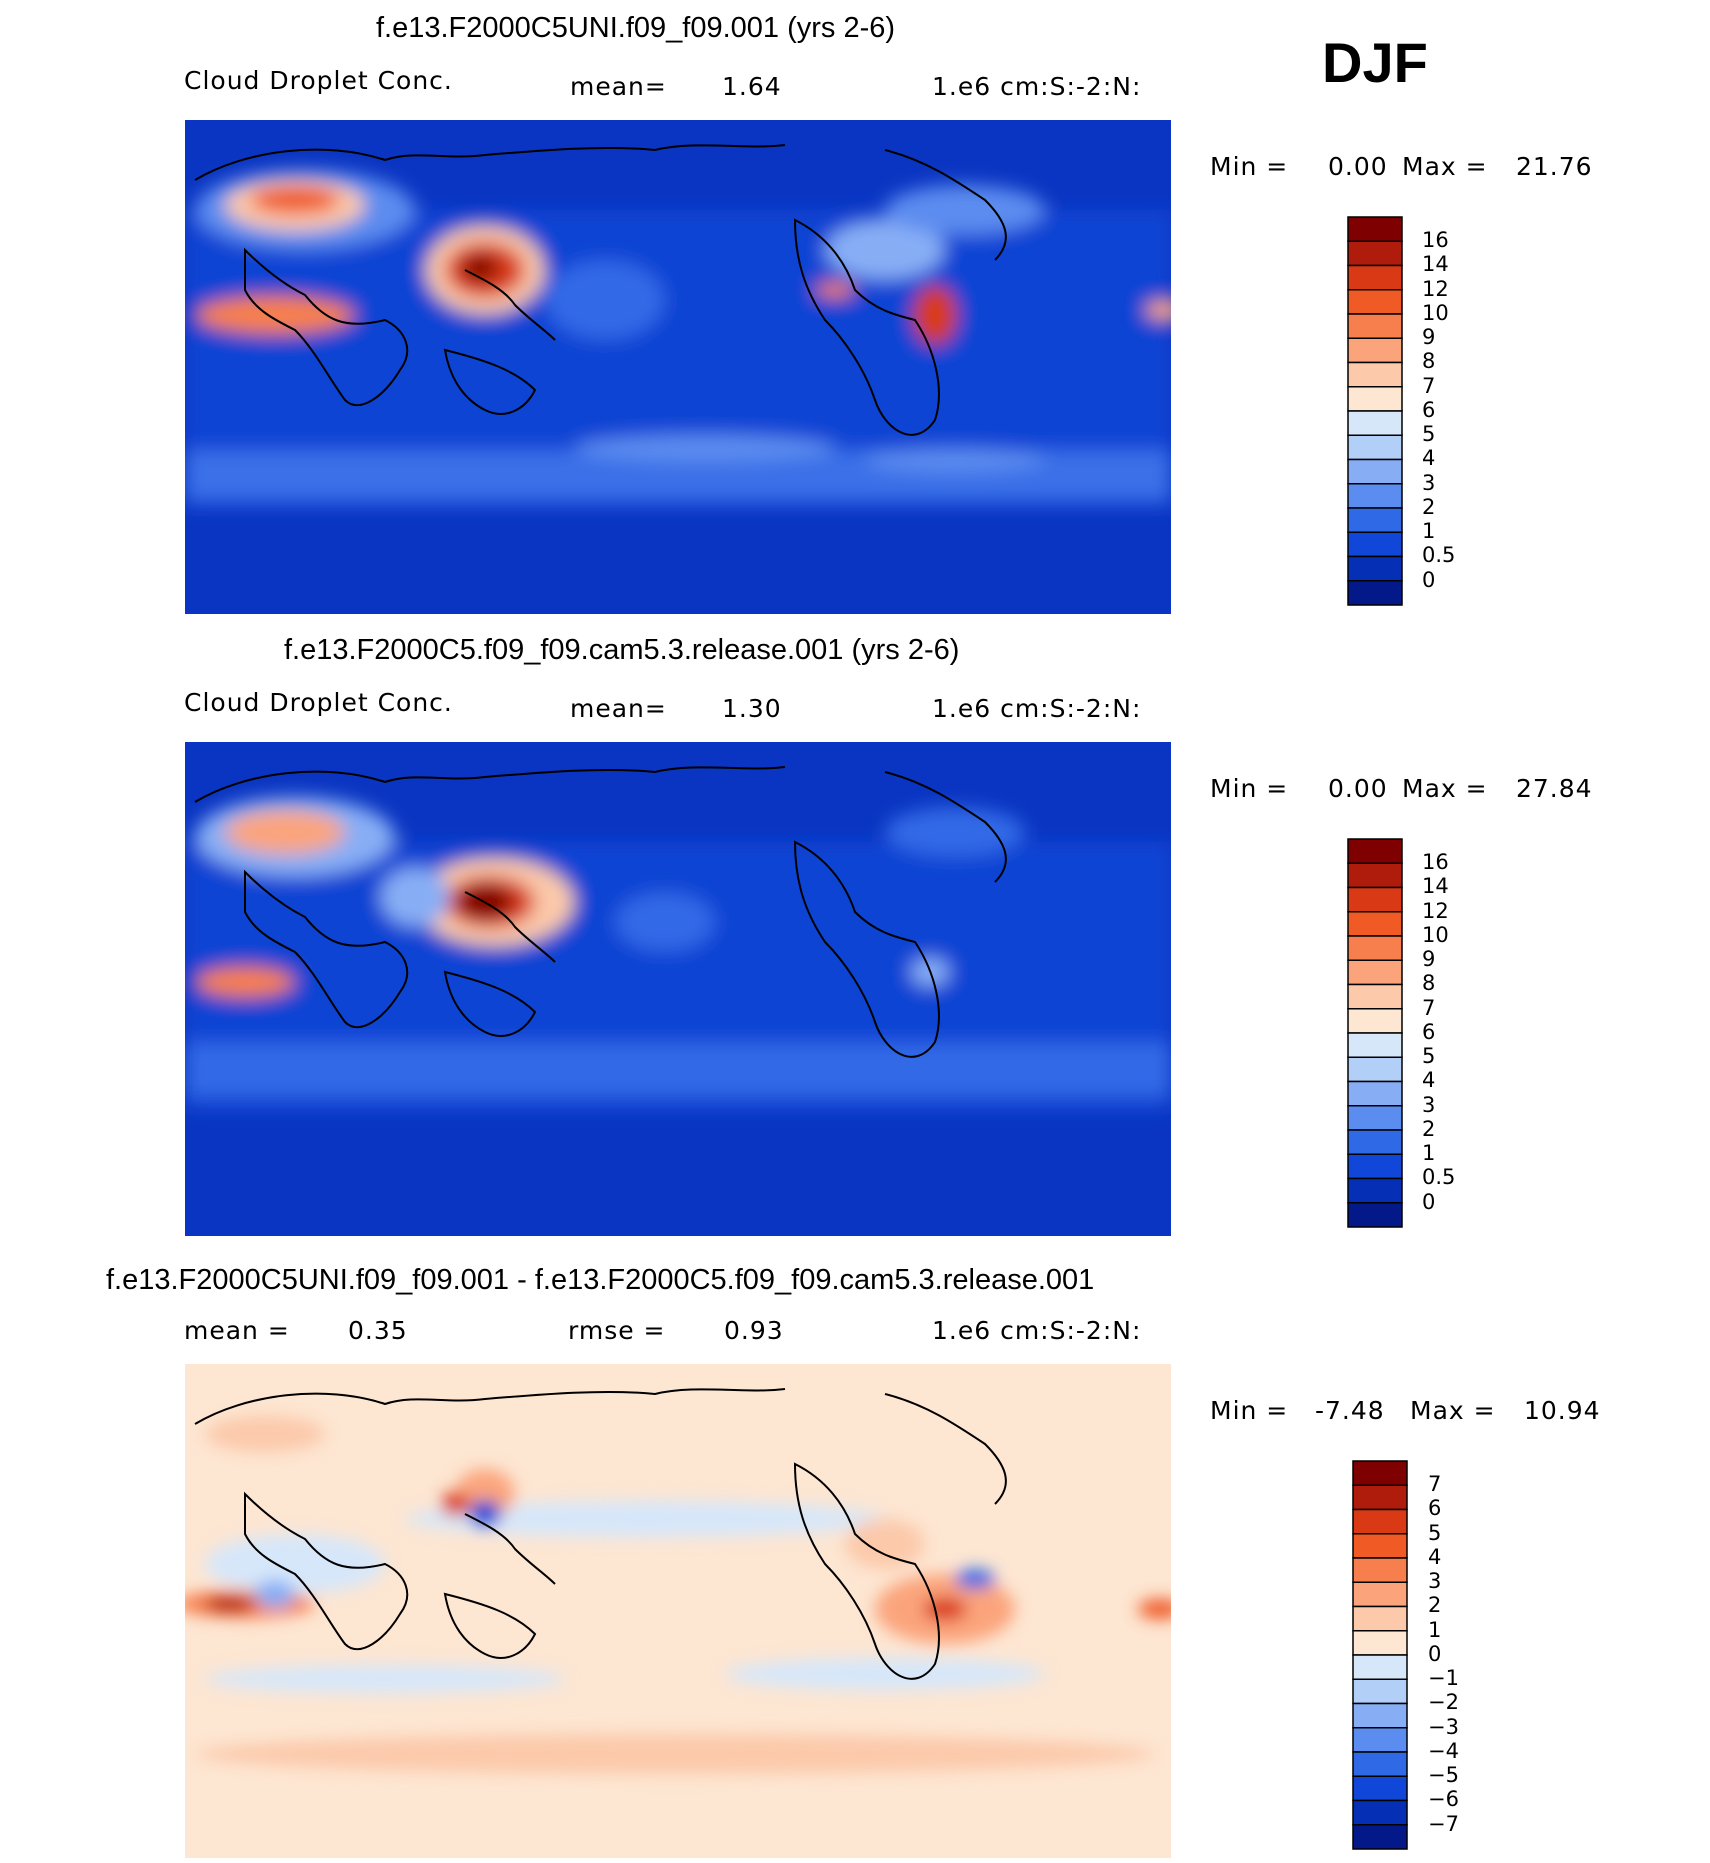  I want to click on panel-3-max-value: 10.94, so click(1562, 1410).